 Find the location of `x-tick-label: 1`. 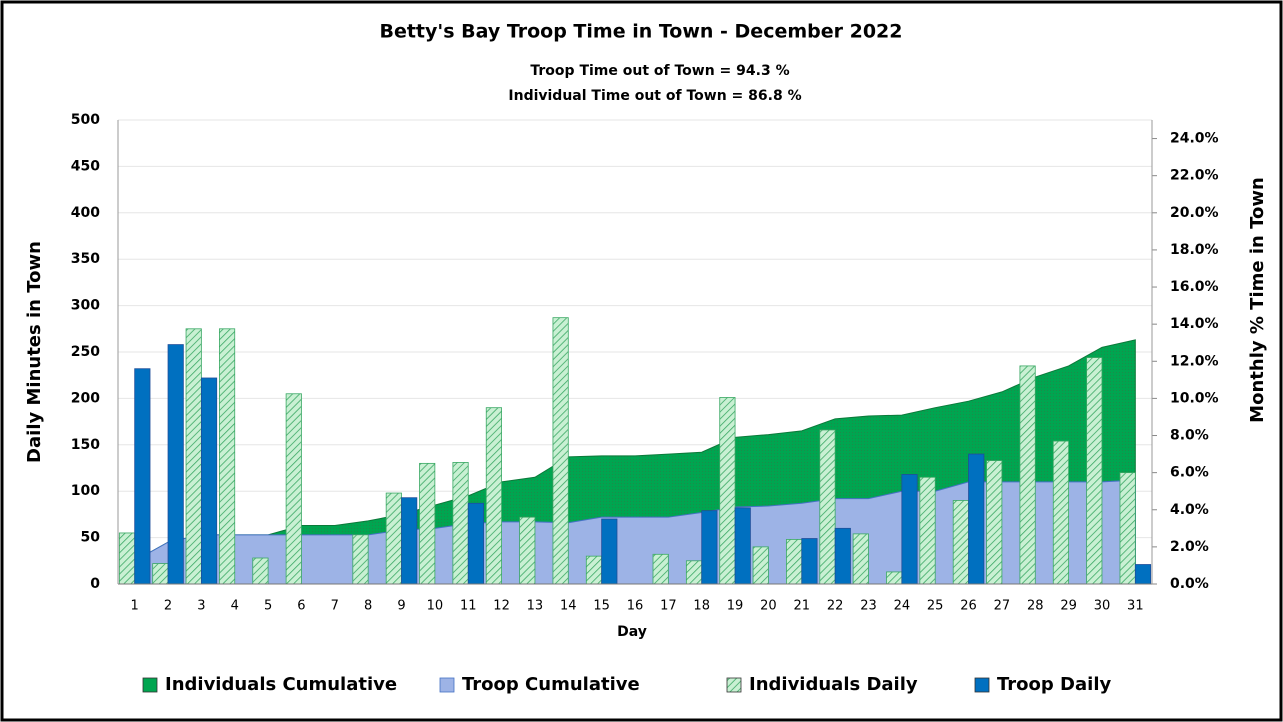

x-tick-label: 1 is located at coordinates (135, 606).